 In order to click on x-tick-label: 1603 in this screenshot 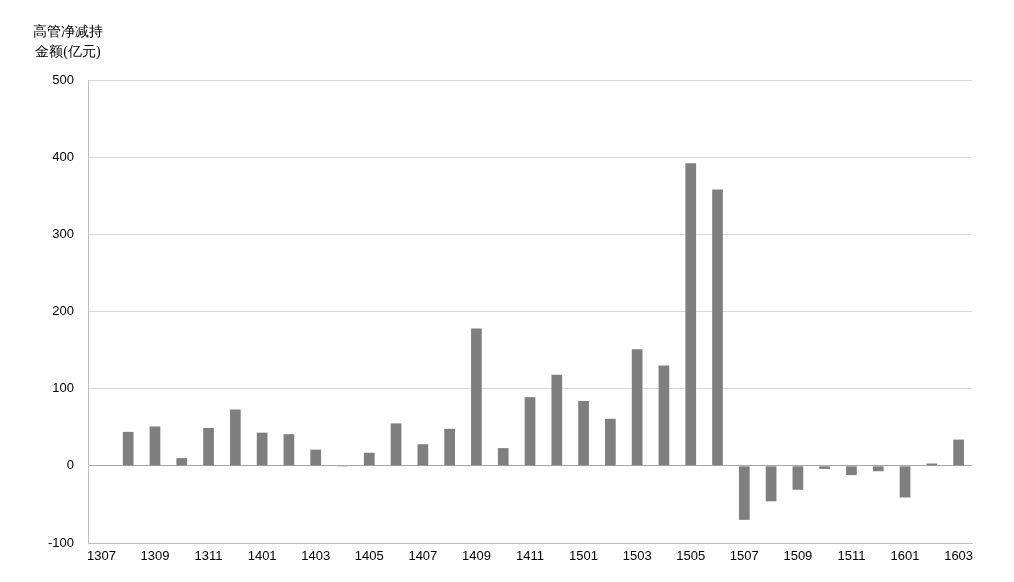, I will do `click(959, 556)`.